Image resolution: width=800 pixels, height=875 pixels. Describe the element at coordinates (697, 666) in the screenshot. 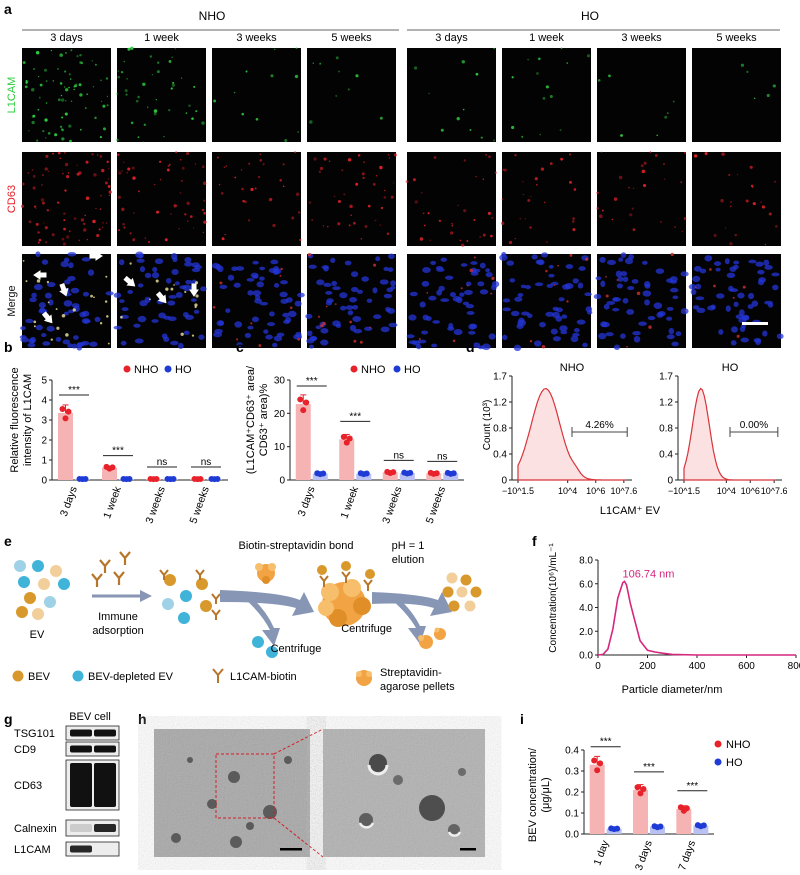

I see `x-tick-label: 400` at that location.